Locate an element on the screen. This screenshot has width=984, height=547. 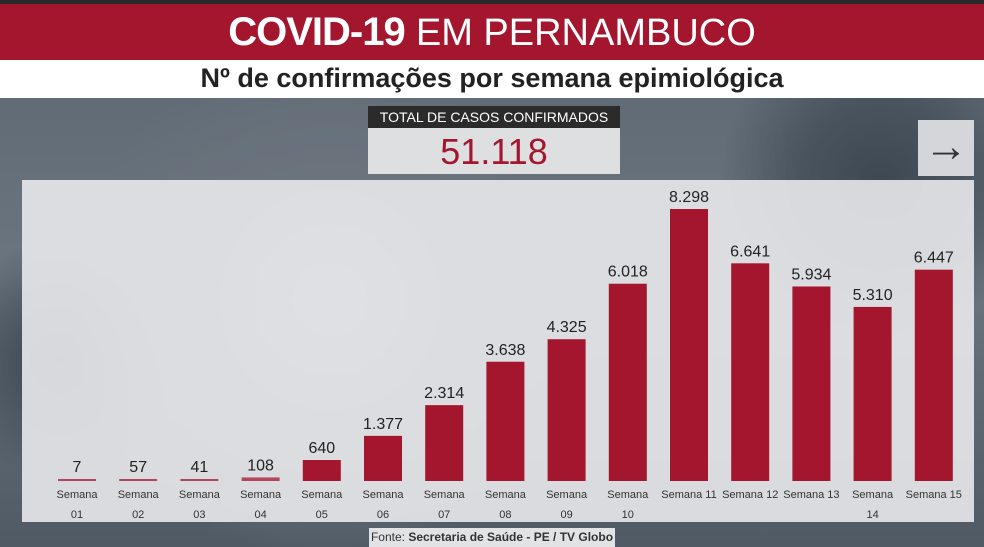
data-label: 41 is located at coordinates (200, 467).